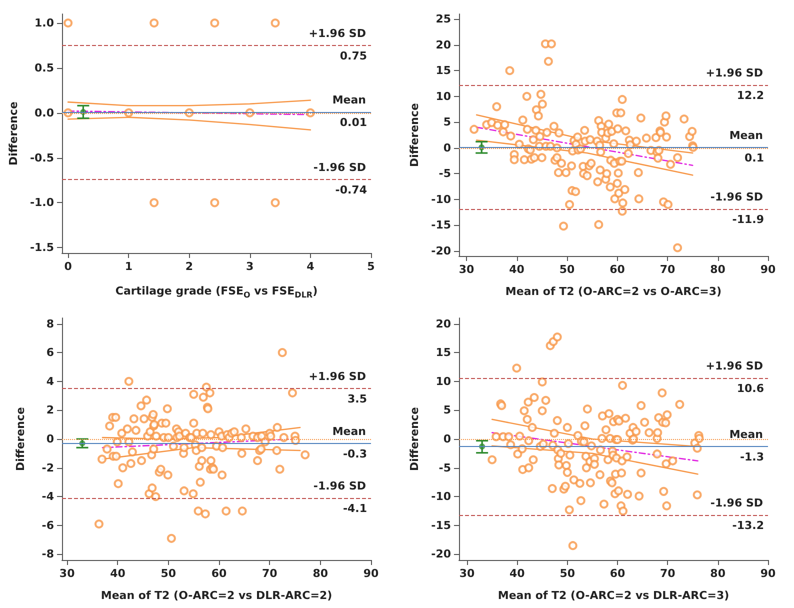  What do you see at coordinates (351, 189) in the screenshot?
I see `annotation: -0.74` at bounding box center [351, 189].